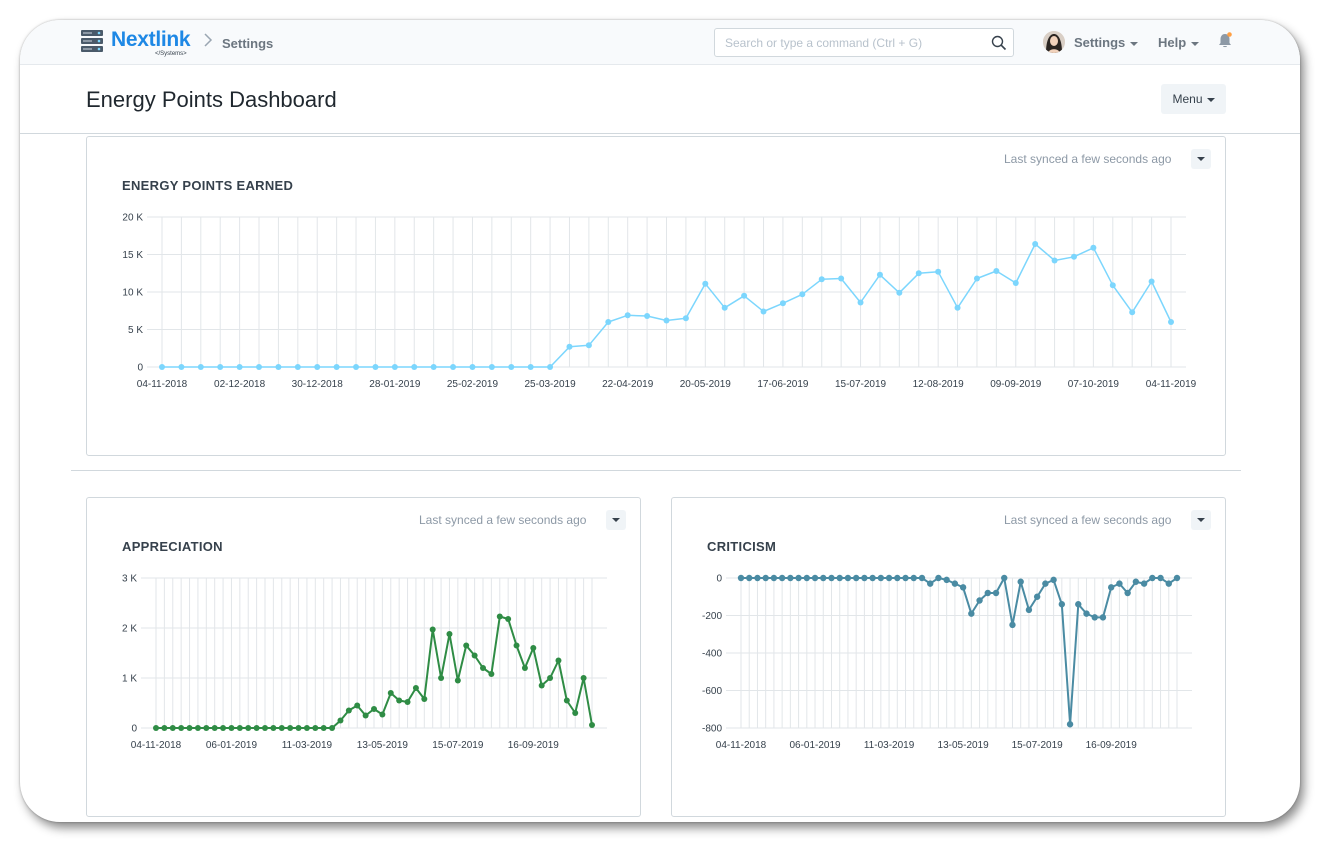 Image resolution: width=1320 pixels, height=843 pixels. What do you see at coordinates (140, 43) in the screenshot?
I see `brand-logo: Nextlink </Systems>` at bounding box center [140, 43].